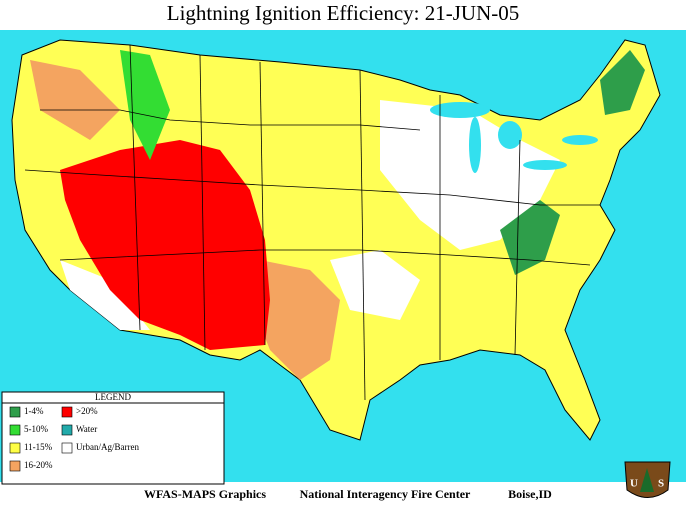 The width and height of the screenshot is (686, 509). Describe the element at coordinates (87, 411) in the screenshot. I see `legend-label: >20%` at that location.